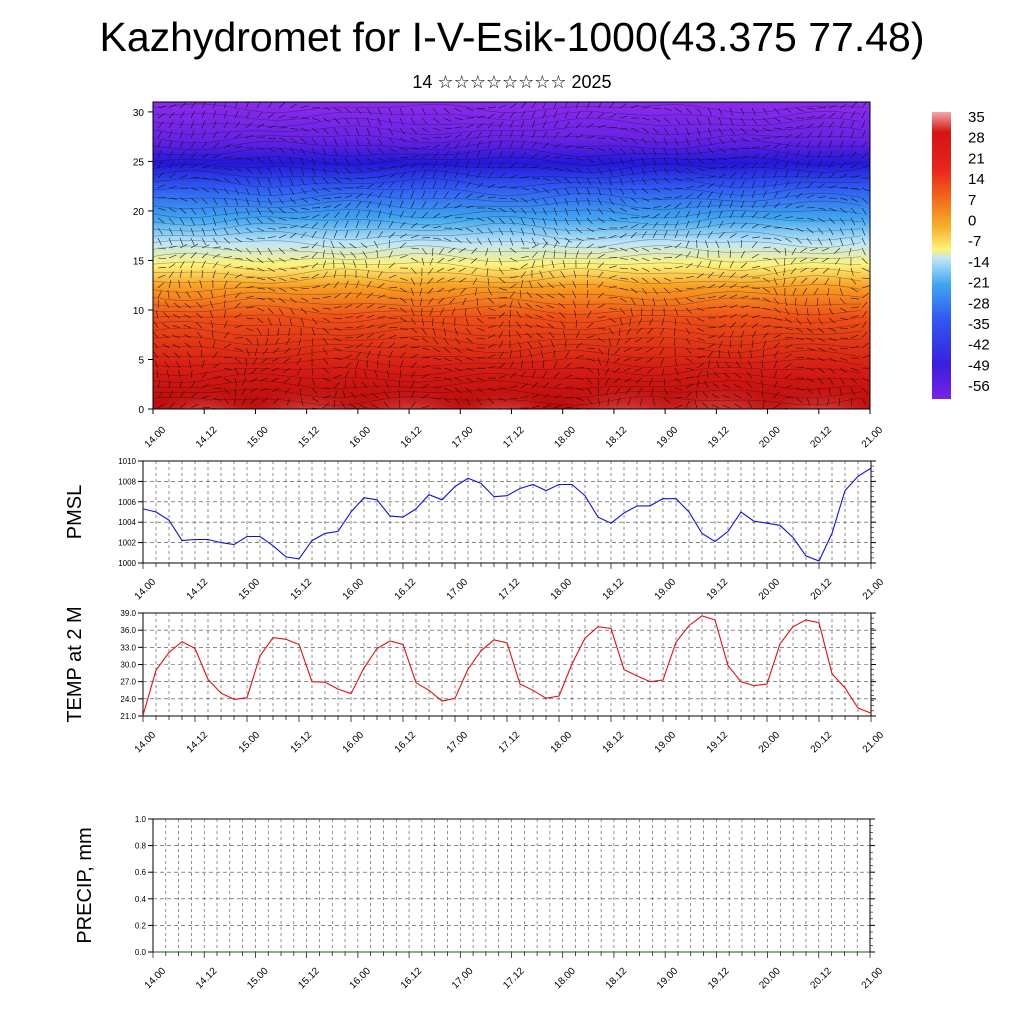 The width and height of the screenshot is (1024, 1024). What do you see at coordinates (822, 589) in the screenshot?
I see `x-tick-label: 20.12` at bounding box center [822, 589].